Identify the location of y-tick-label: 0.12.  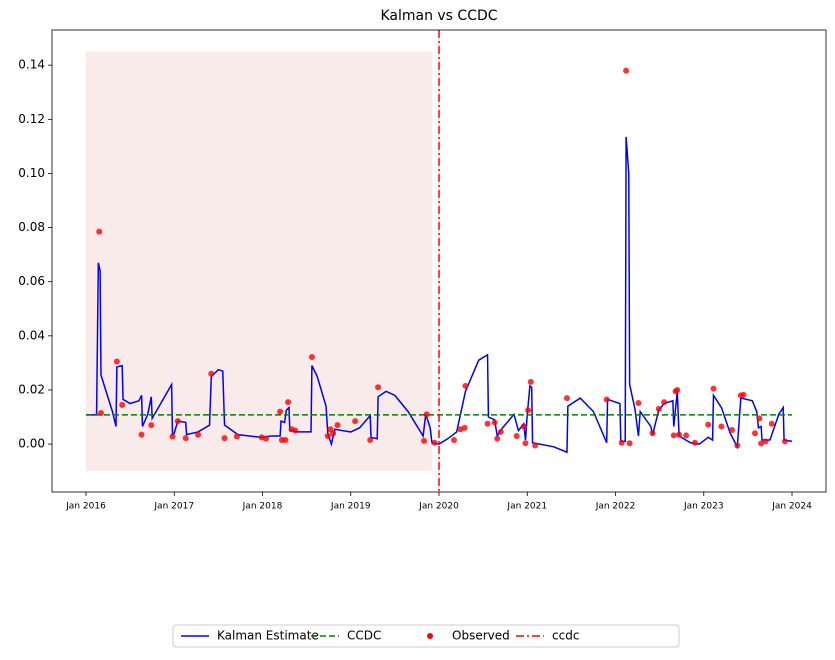
(31, 119).